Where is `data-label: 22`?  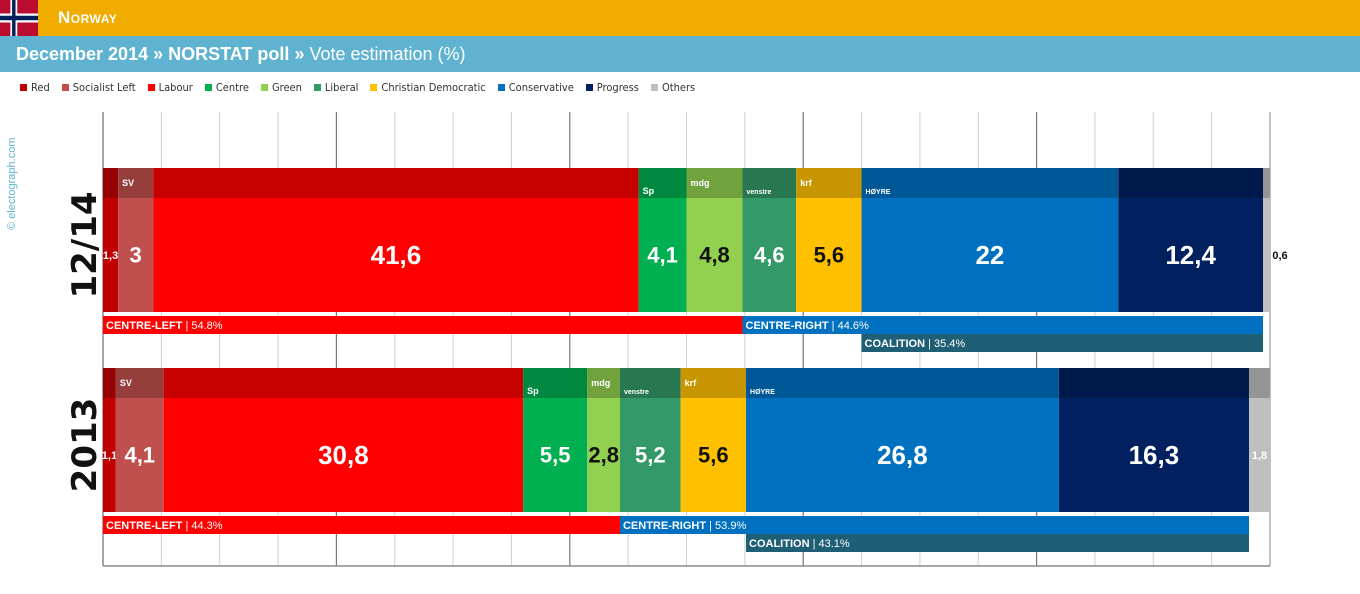 data-label: 22 is located at coordinates (989, 255).